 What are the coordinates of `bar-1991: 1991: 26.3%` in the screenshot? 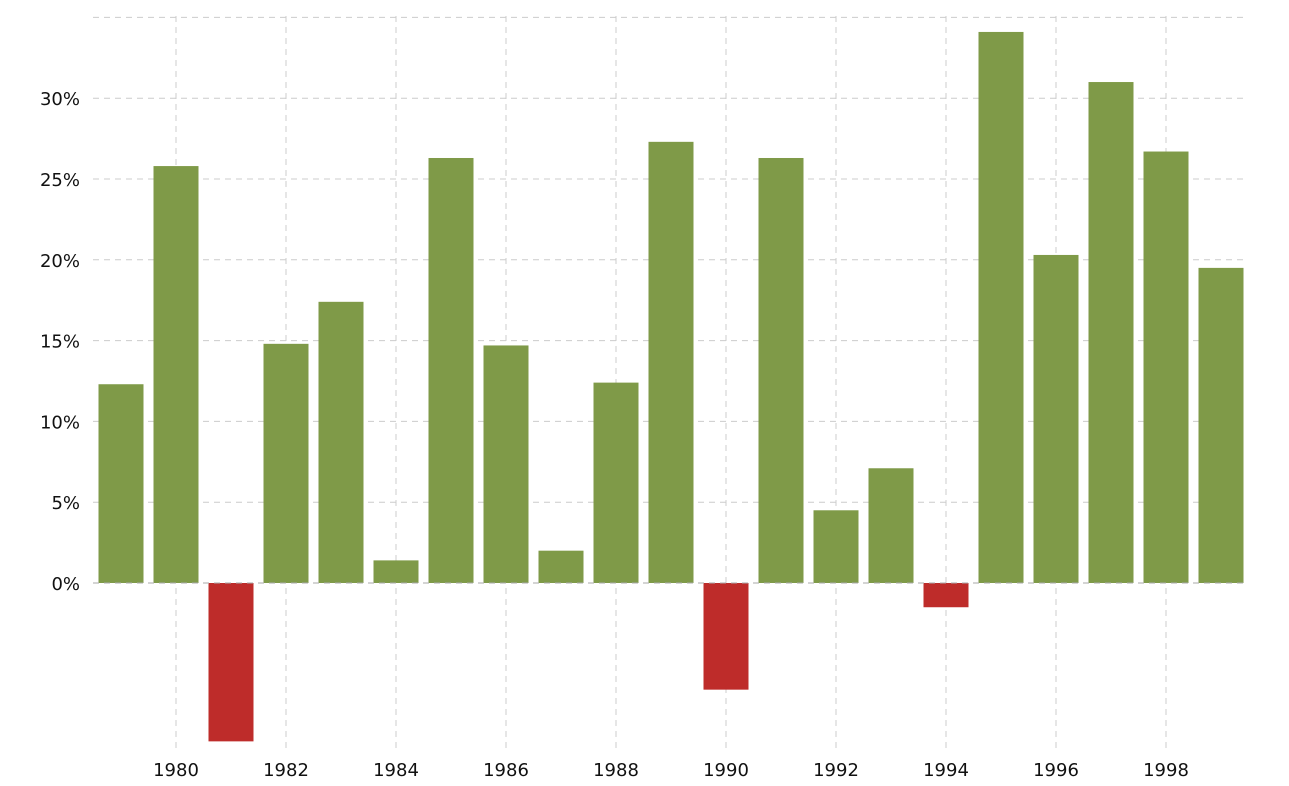 It's located at (781, 370).